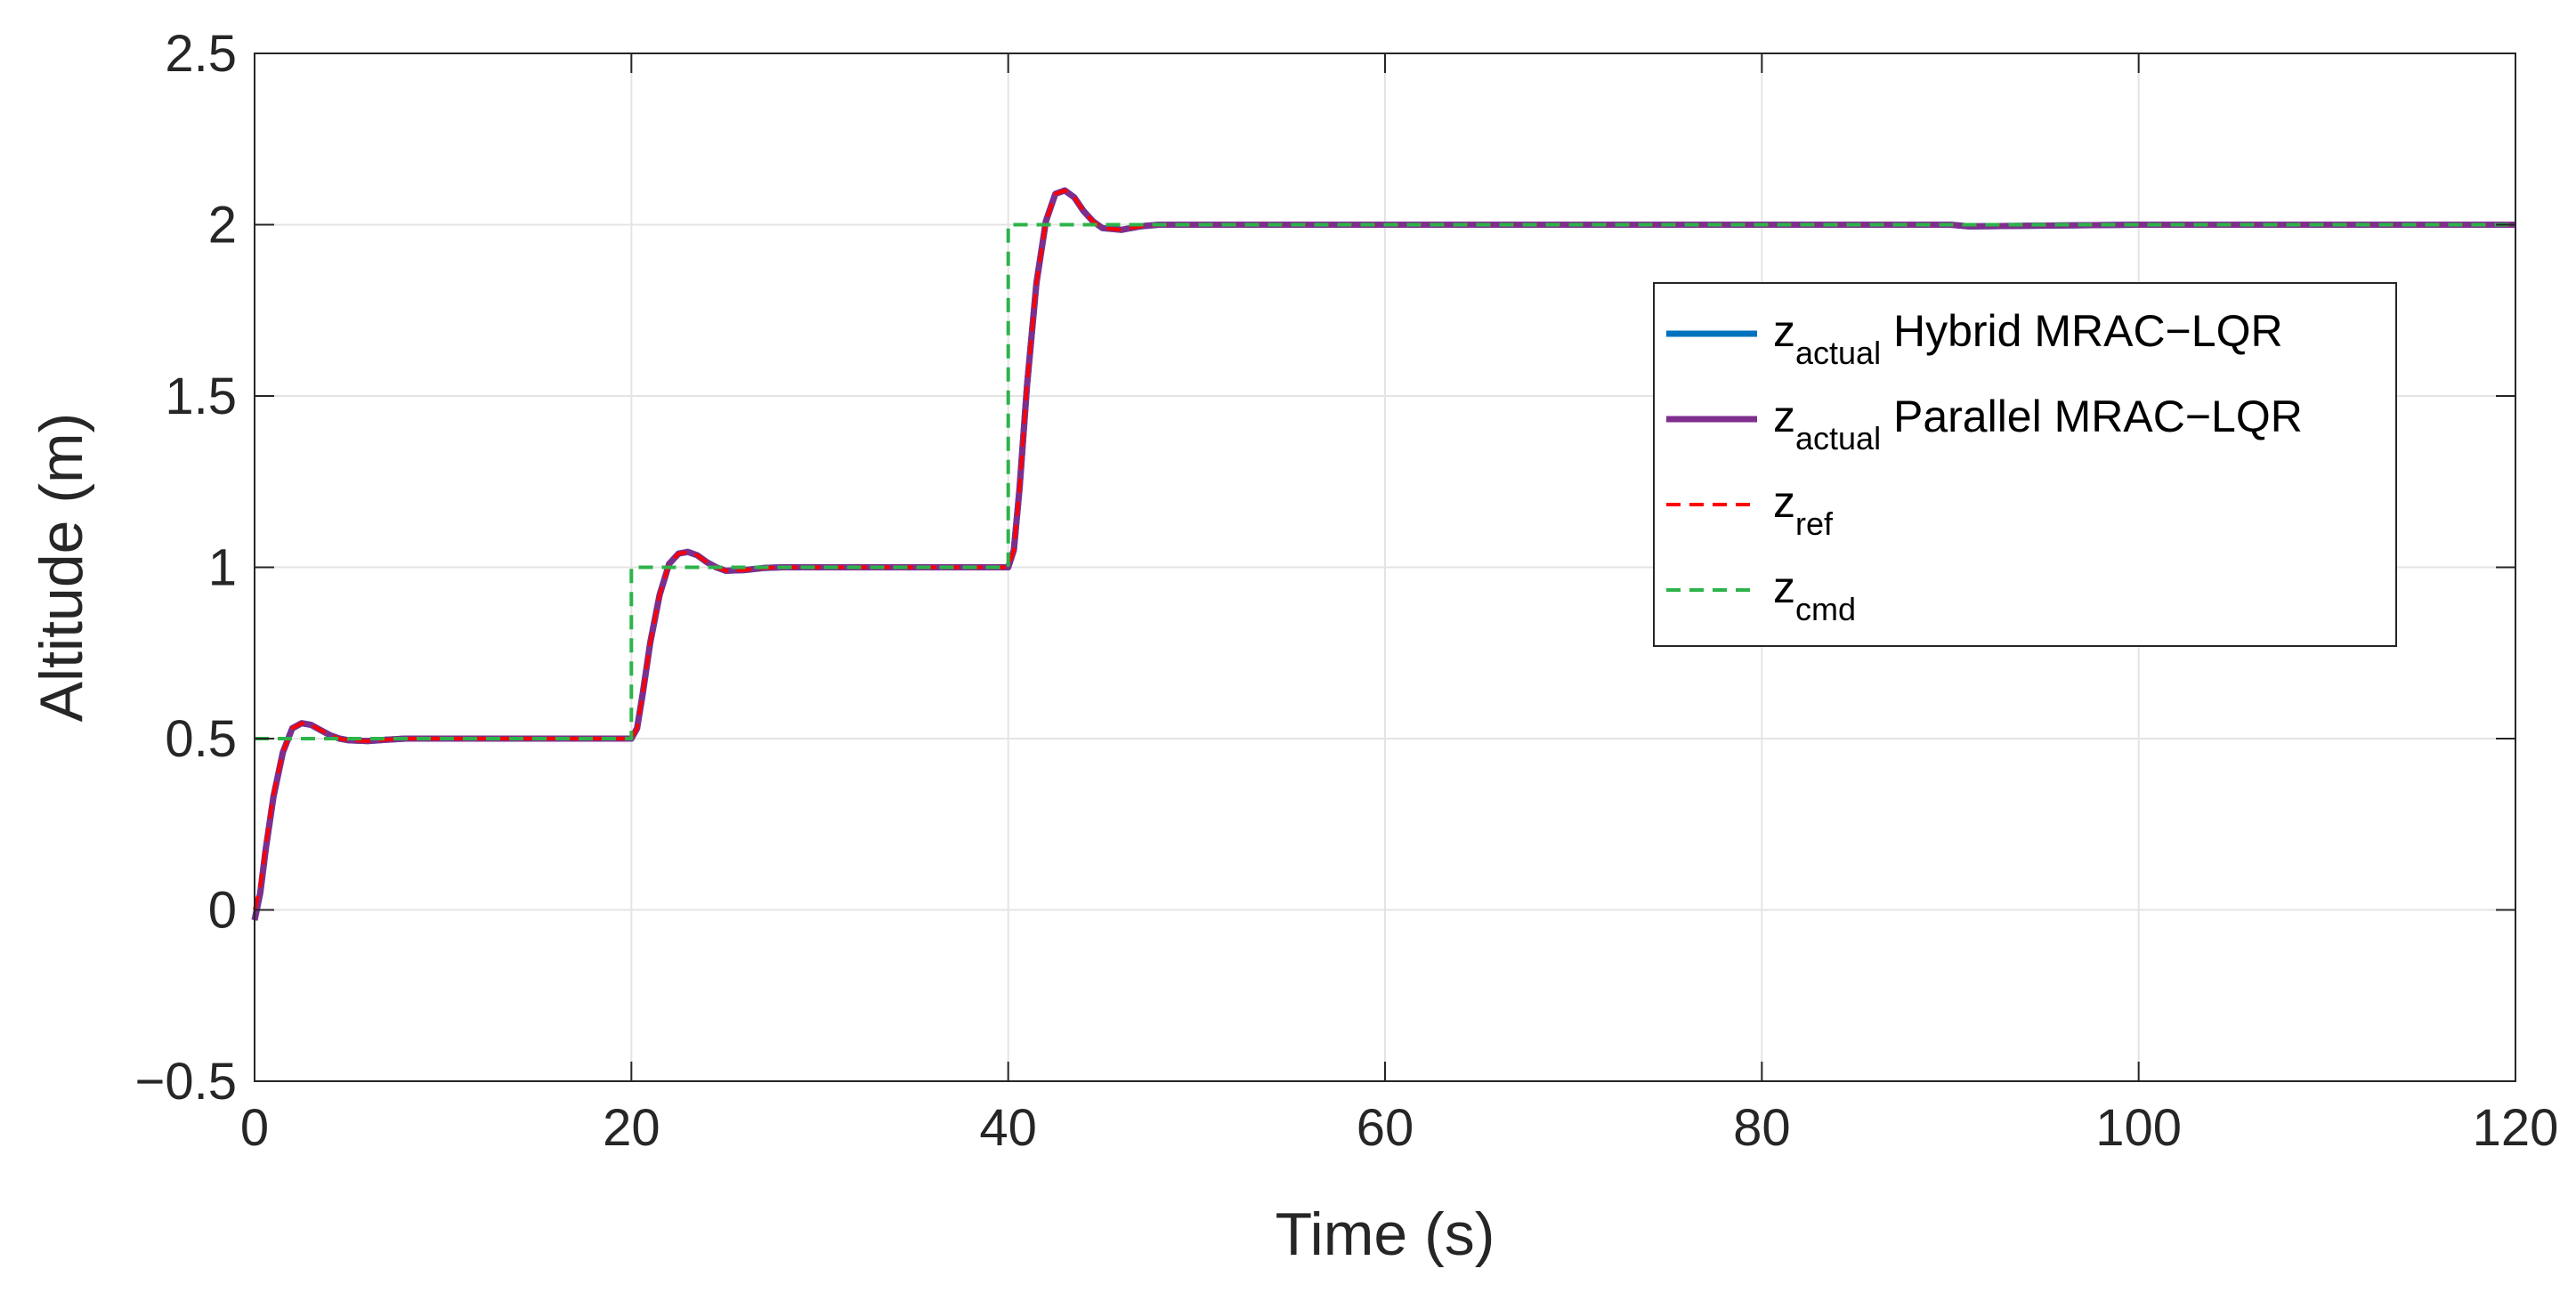  Describe the element at coordinates (223, 226) in the screenshot. I see `y-tick-label: 2` at that location.